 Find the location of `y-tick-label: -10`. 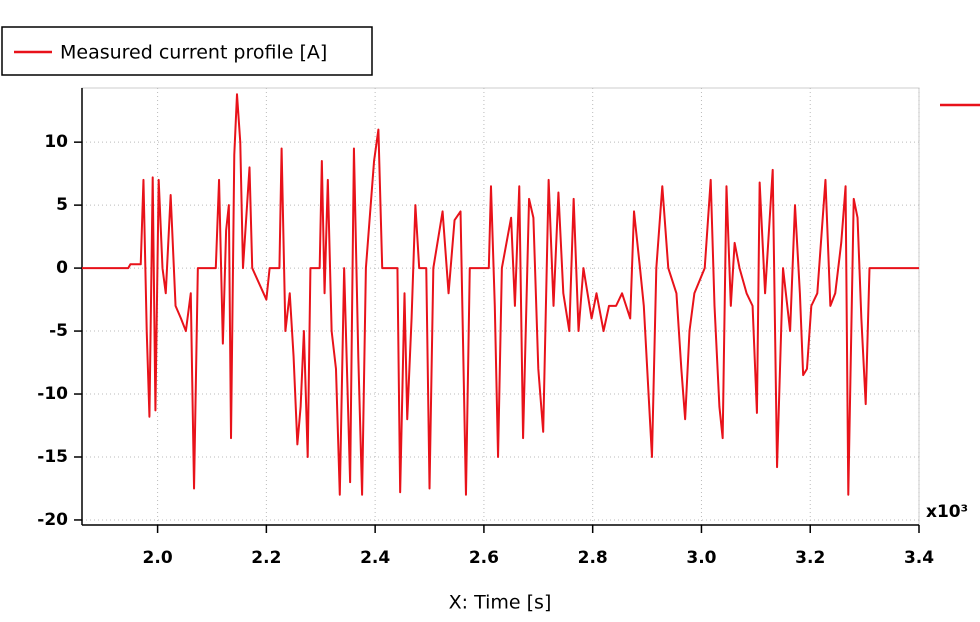

y-tick-label: -10 is located at coordinates (52, 394).